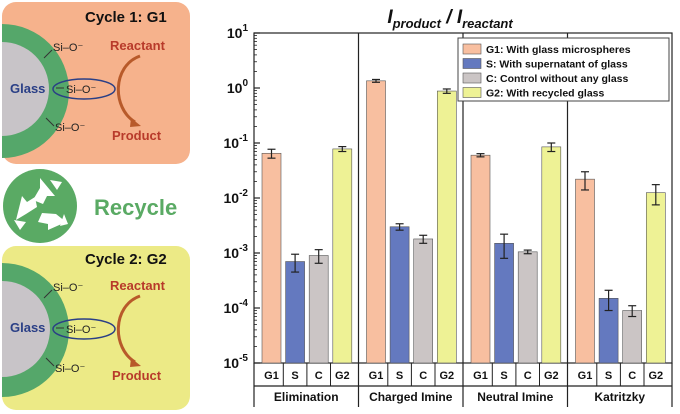  I want to click on active-site-ring, so click(84, 89).